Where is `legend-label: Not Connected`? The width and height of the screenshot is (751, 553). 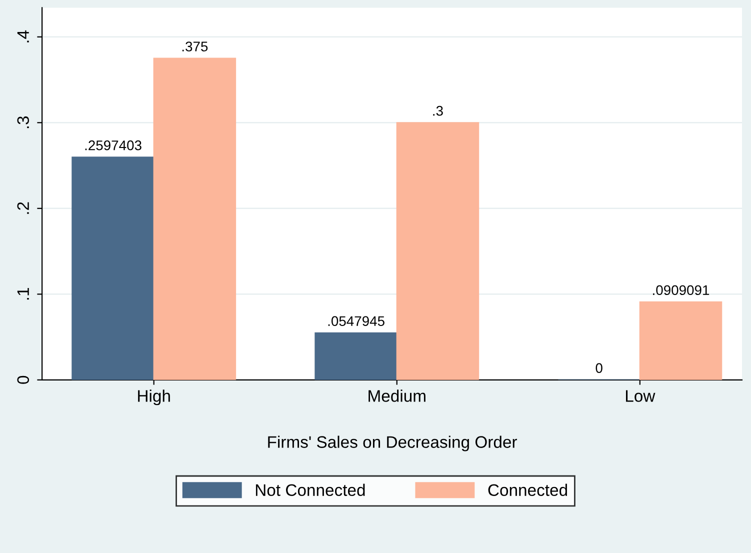
legend-label: Not Connected is located at coordinates (310, 490).